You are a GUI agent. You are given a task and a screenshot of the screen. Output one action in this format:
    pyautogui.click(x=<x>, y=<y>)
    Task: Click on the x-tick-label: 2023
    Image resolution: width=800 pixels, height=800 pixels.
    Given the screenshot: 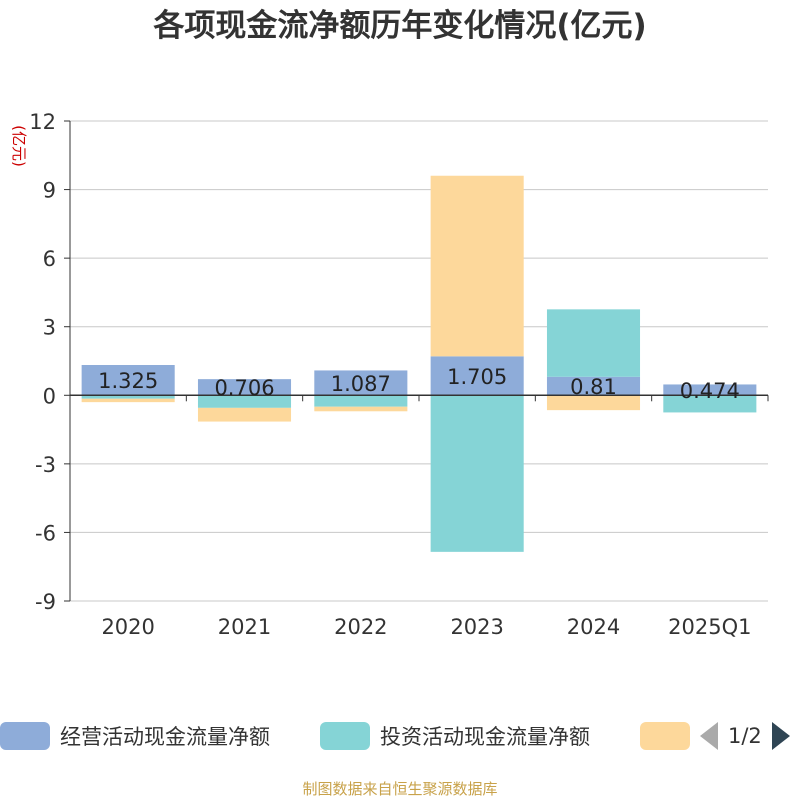 What is the action you would take?
    pyautogui.click(x=476, y=627)
    